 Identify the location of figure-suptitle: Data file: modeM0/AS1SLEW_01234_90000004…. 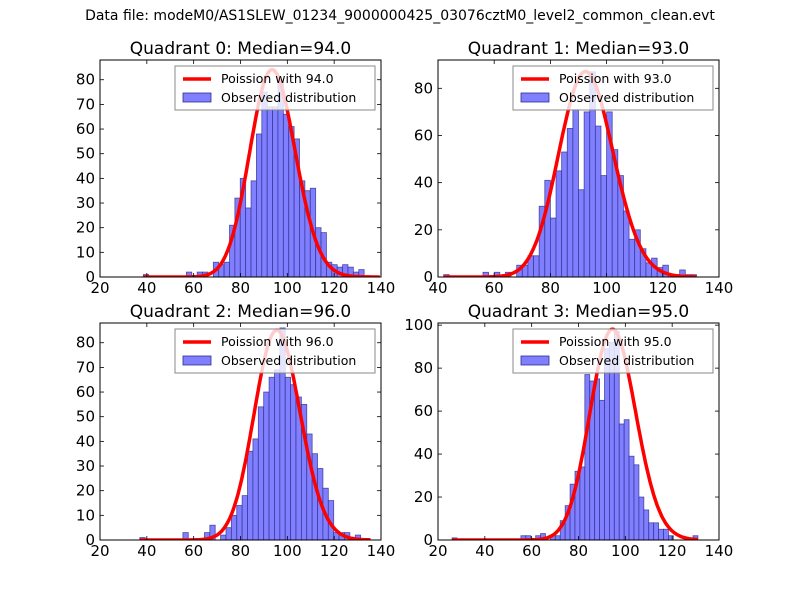
(400, 16).